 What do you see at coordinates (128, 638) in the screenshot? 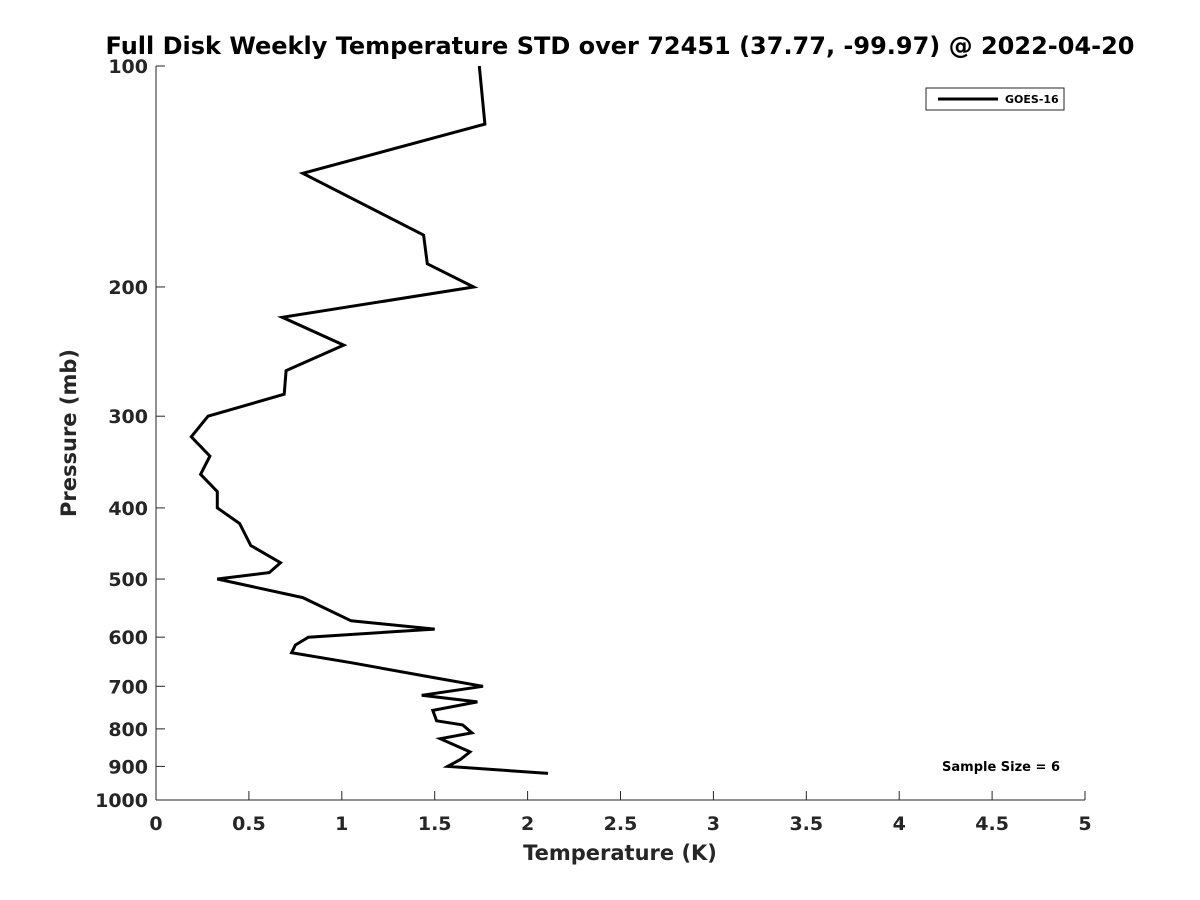
I see `y-tick-label: 600` at bounding box center [128, 638].